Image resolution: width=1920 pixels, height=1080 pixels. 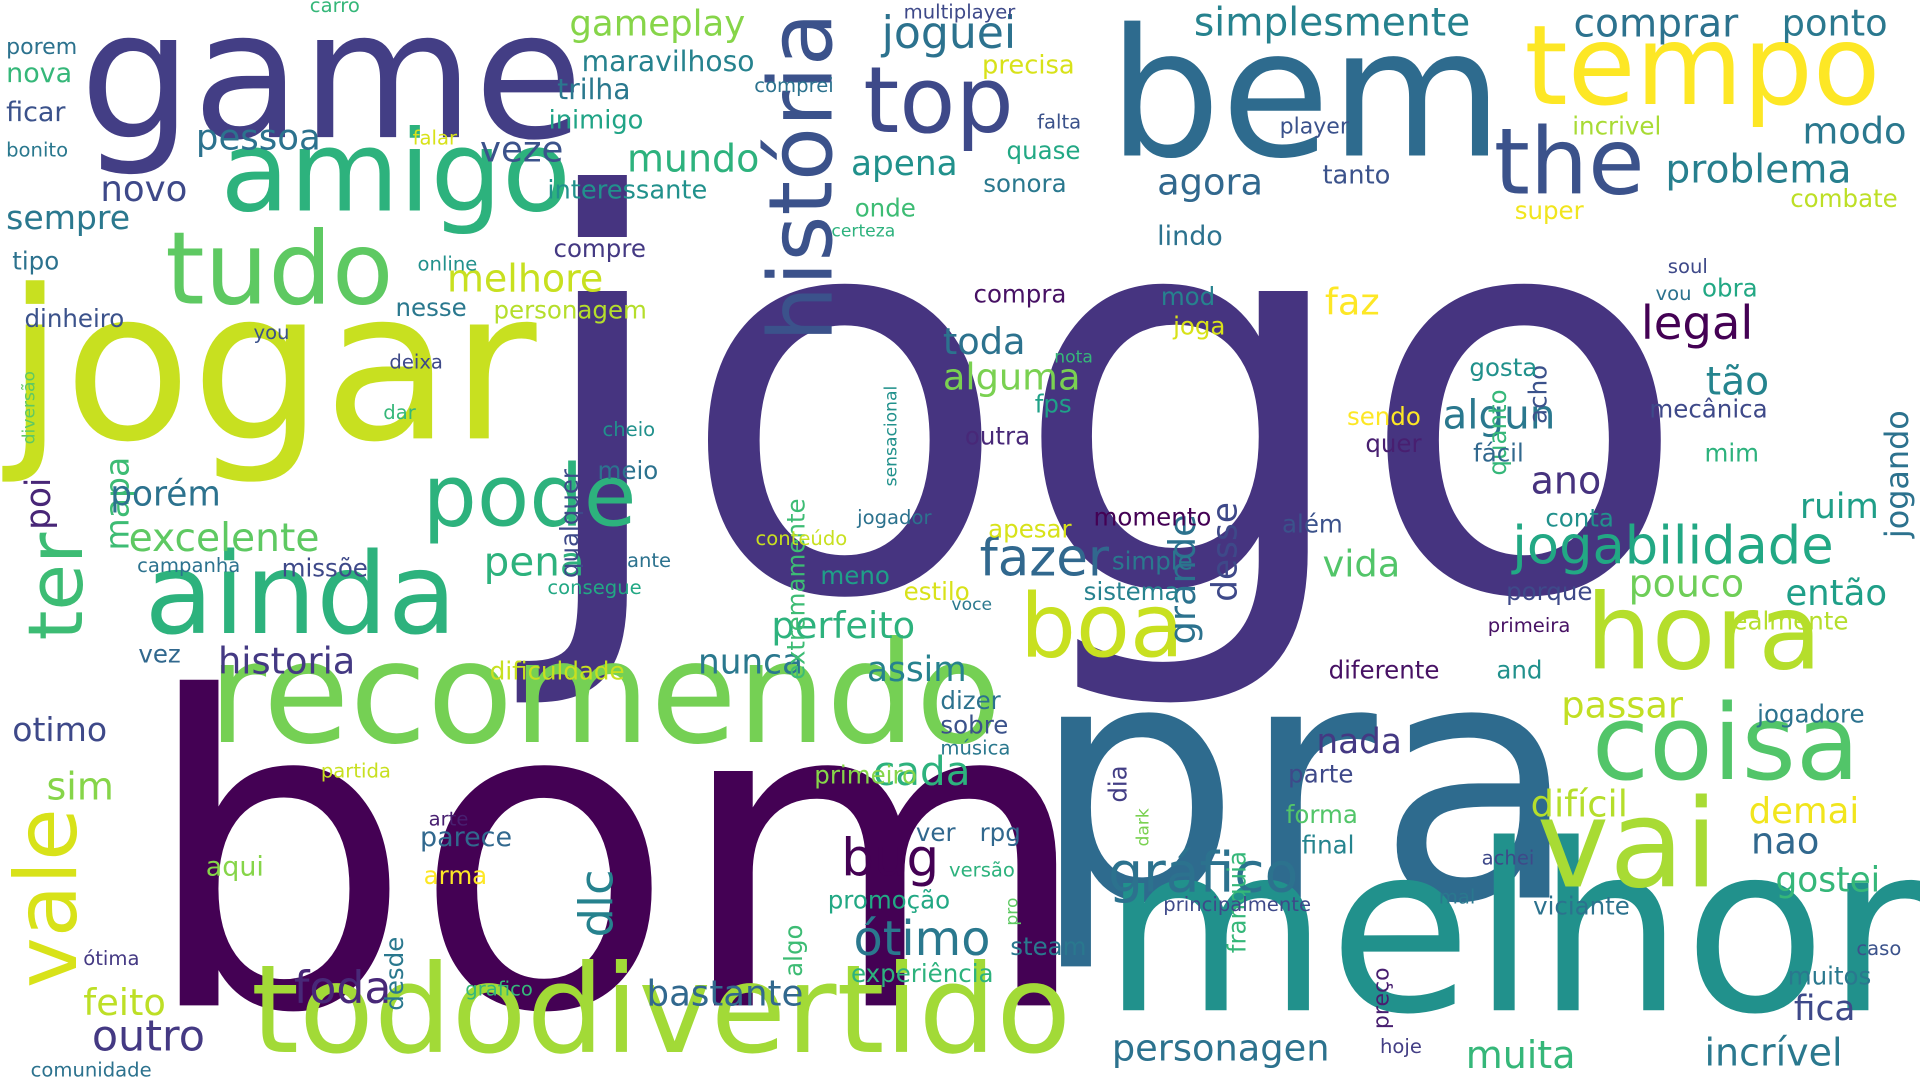 I want to click on word-51: modo, so click(x=1854, y=132).